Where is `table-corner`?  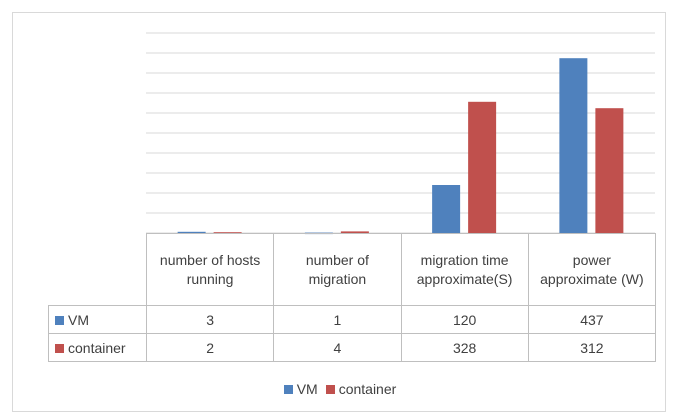 table-corner is located at coordinates (97, 269).